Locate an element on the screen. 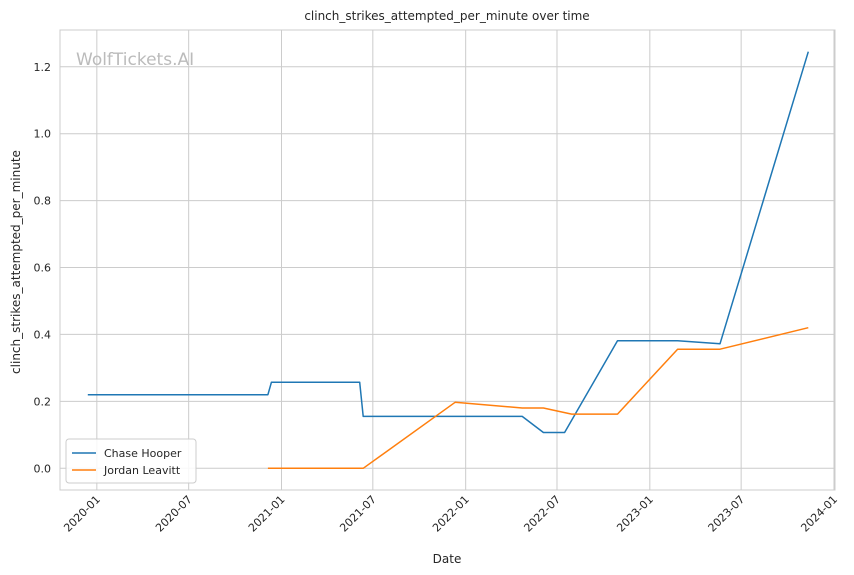 Image resolution: width=854 pixels, height=575 pixels. y-axis-ticks: 0.0 0.2 0.4 0.6 0.8 1.0 1.2 is located at coordinates (43, 268).